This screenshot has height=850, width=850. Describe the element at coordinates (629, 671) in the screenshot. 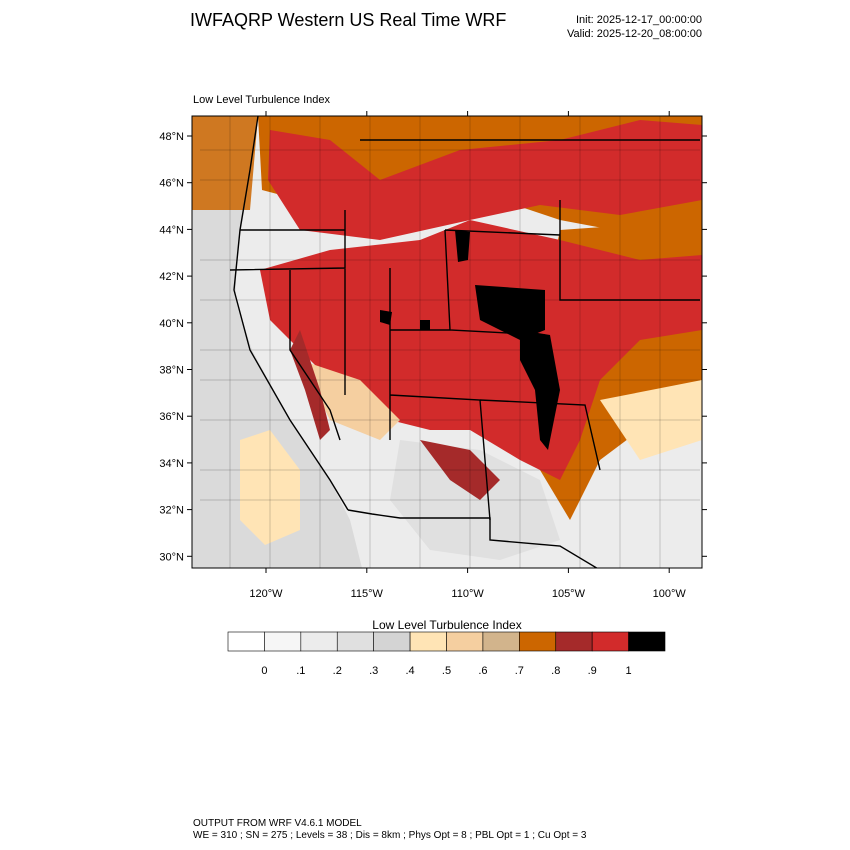

I see `colorbar-label: 1` at that location.